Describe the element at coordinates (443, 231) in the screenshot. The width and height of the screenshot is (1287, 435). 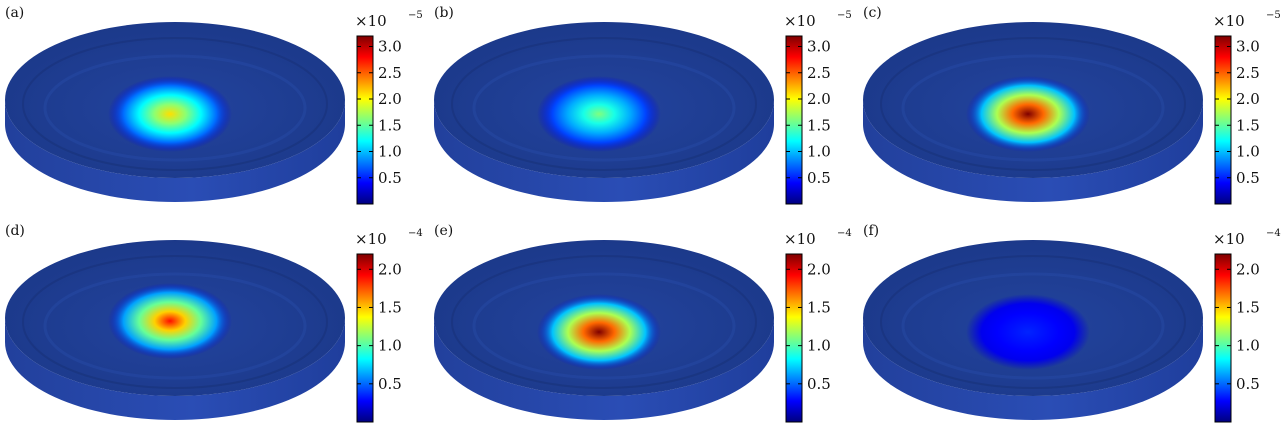
I see `panel-label: (e)` at that location.